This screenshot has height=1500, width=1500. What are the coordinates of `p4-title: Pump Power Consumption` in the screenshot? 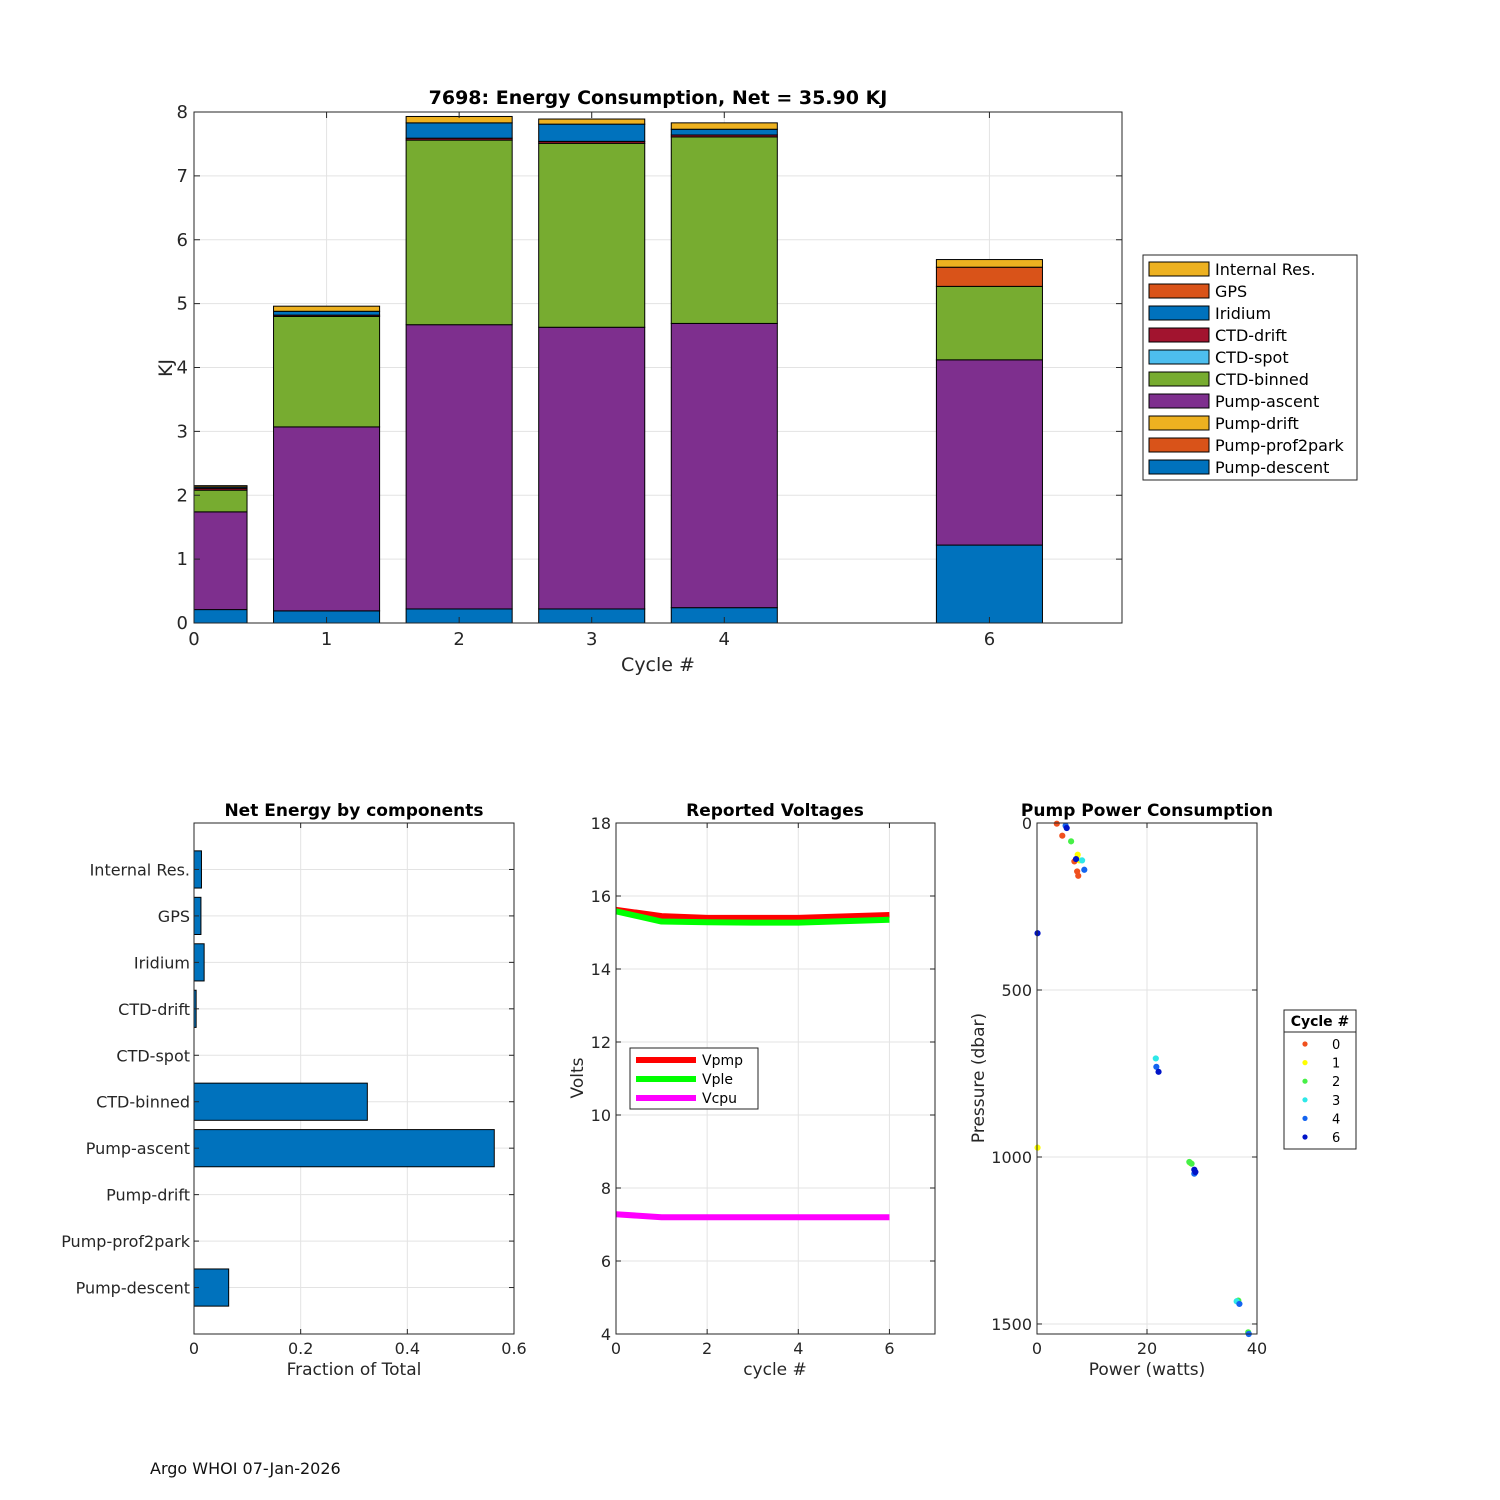 It's located at (1147, 811).